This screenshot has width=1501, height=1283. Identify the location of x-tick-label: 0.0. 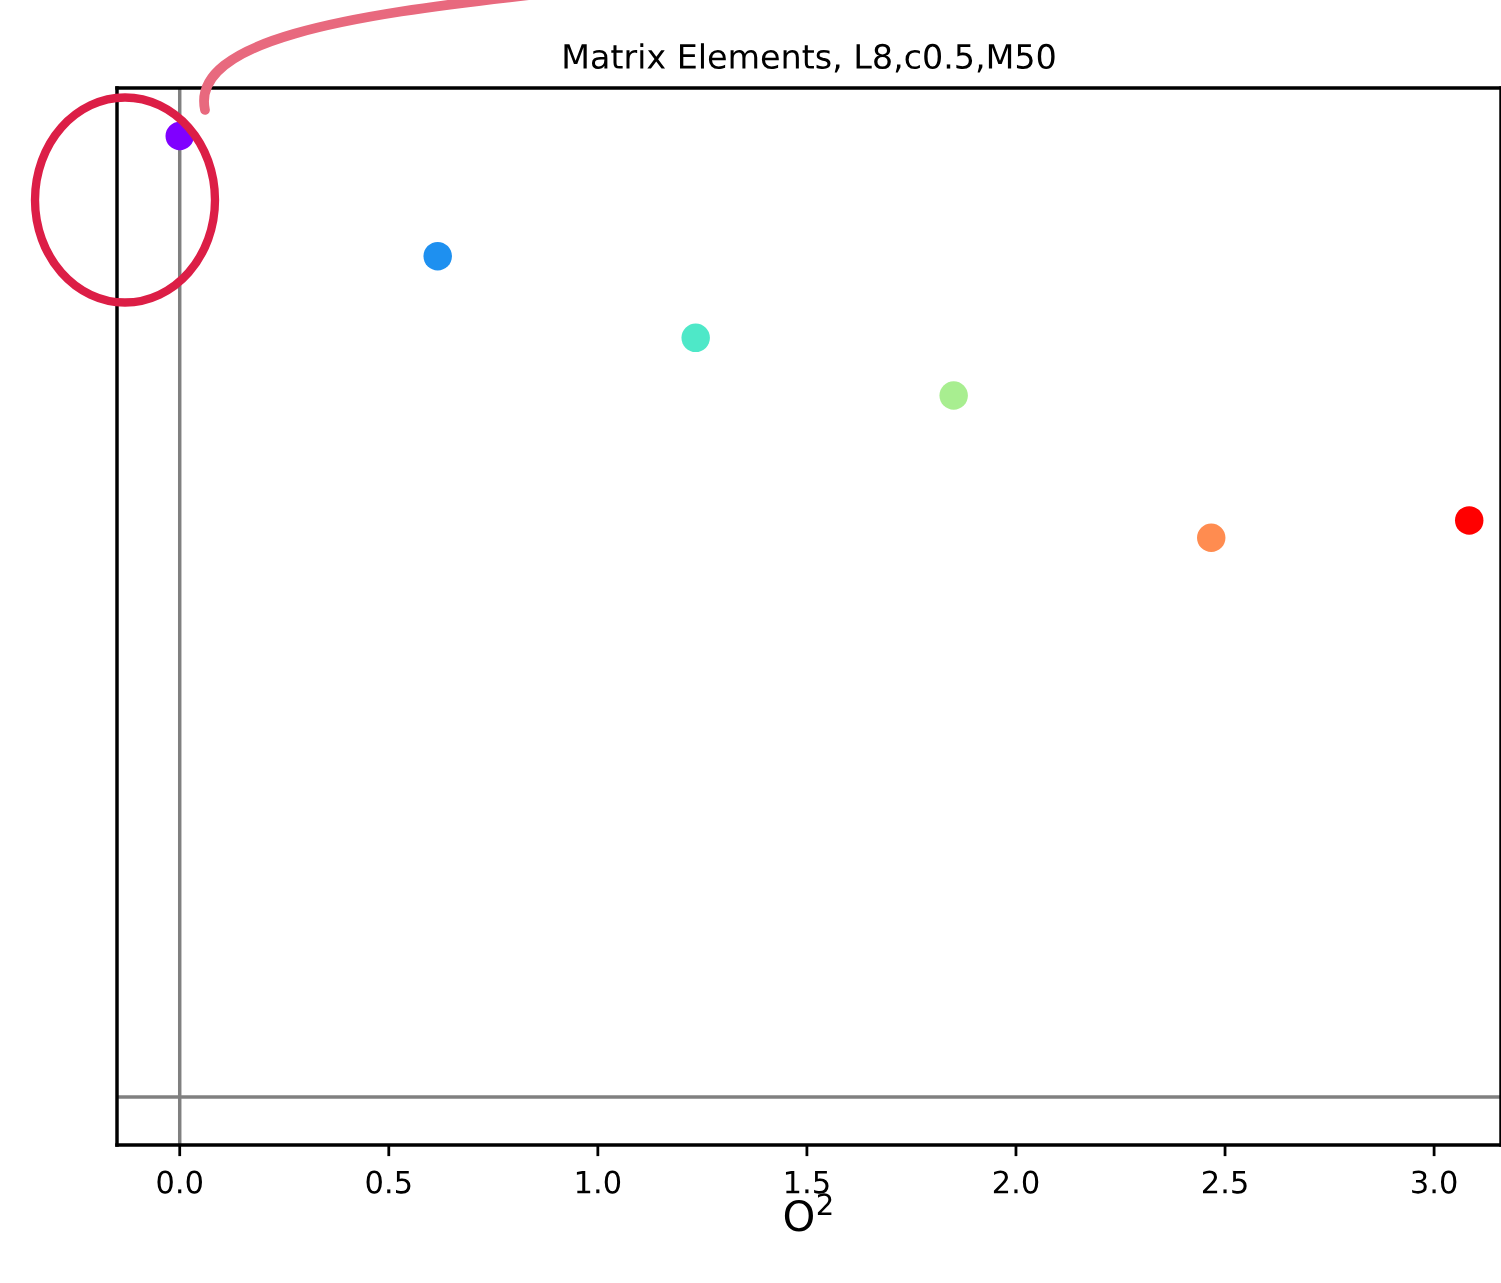
(179, 1182).